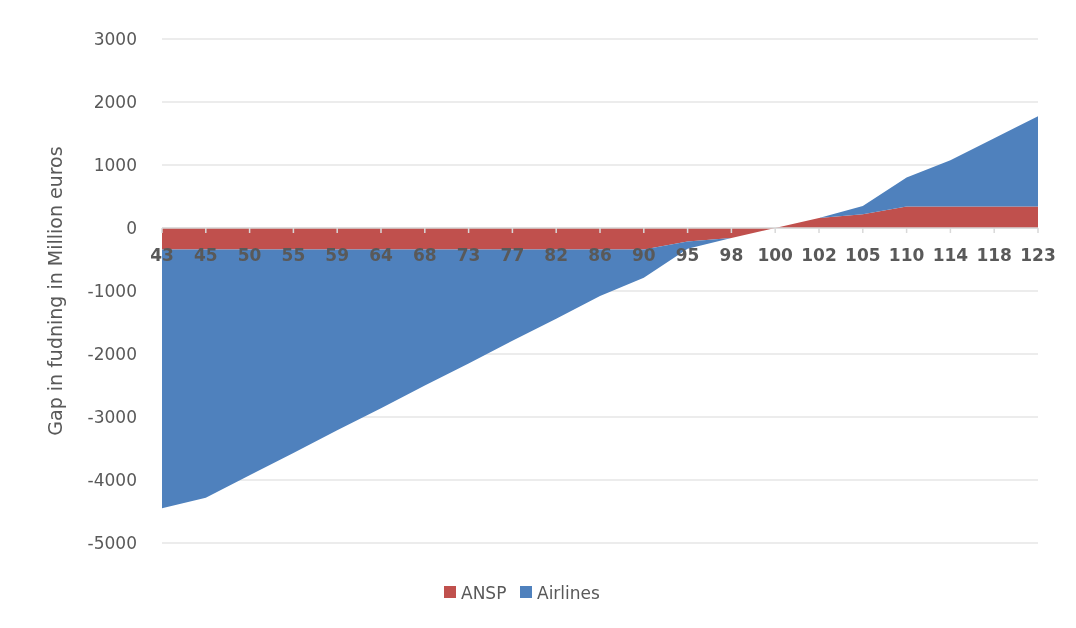  Describe the element at coordinates (468, 255) in the screenshot. I see `x-tick-label: 73` at that location.